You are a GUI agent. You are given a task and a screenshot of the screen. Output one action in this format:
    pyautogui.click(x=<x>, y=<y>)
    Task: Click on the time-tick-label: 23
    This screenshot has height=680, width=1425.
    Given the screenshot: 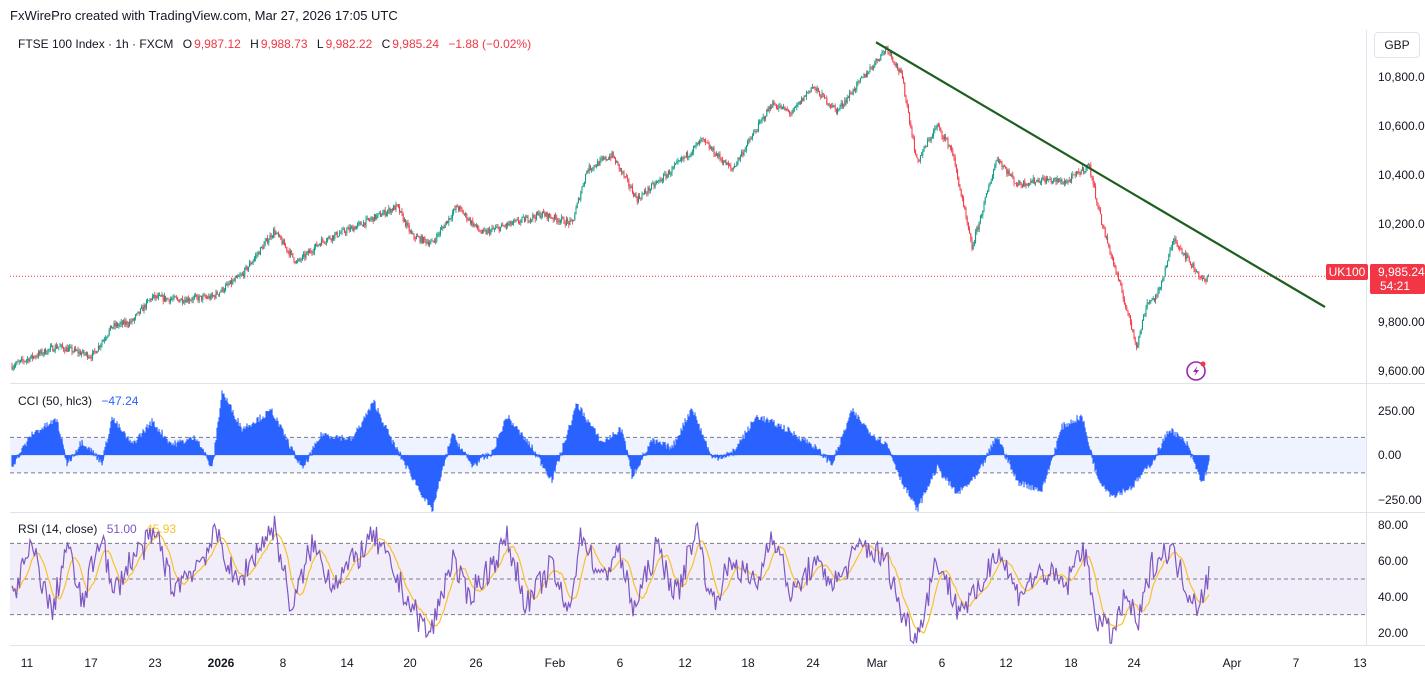 What is the action you would take?
    pyautogui.click(x=155, y=663)
    